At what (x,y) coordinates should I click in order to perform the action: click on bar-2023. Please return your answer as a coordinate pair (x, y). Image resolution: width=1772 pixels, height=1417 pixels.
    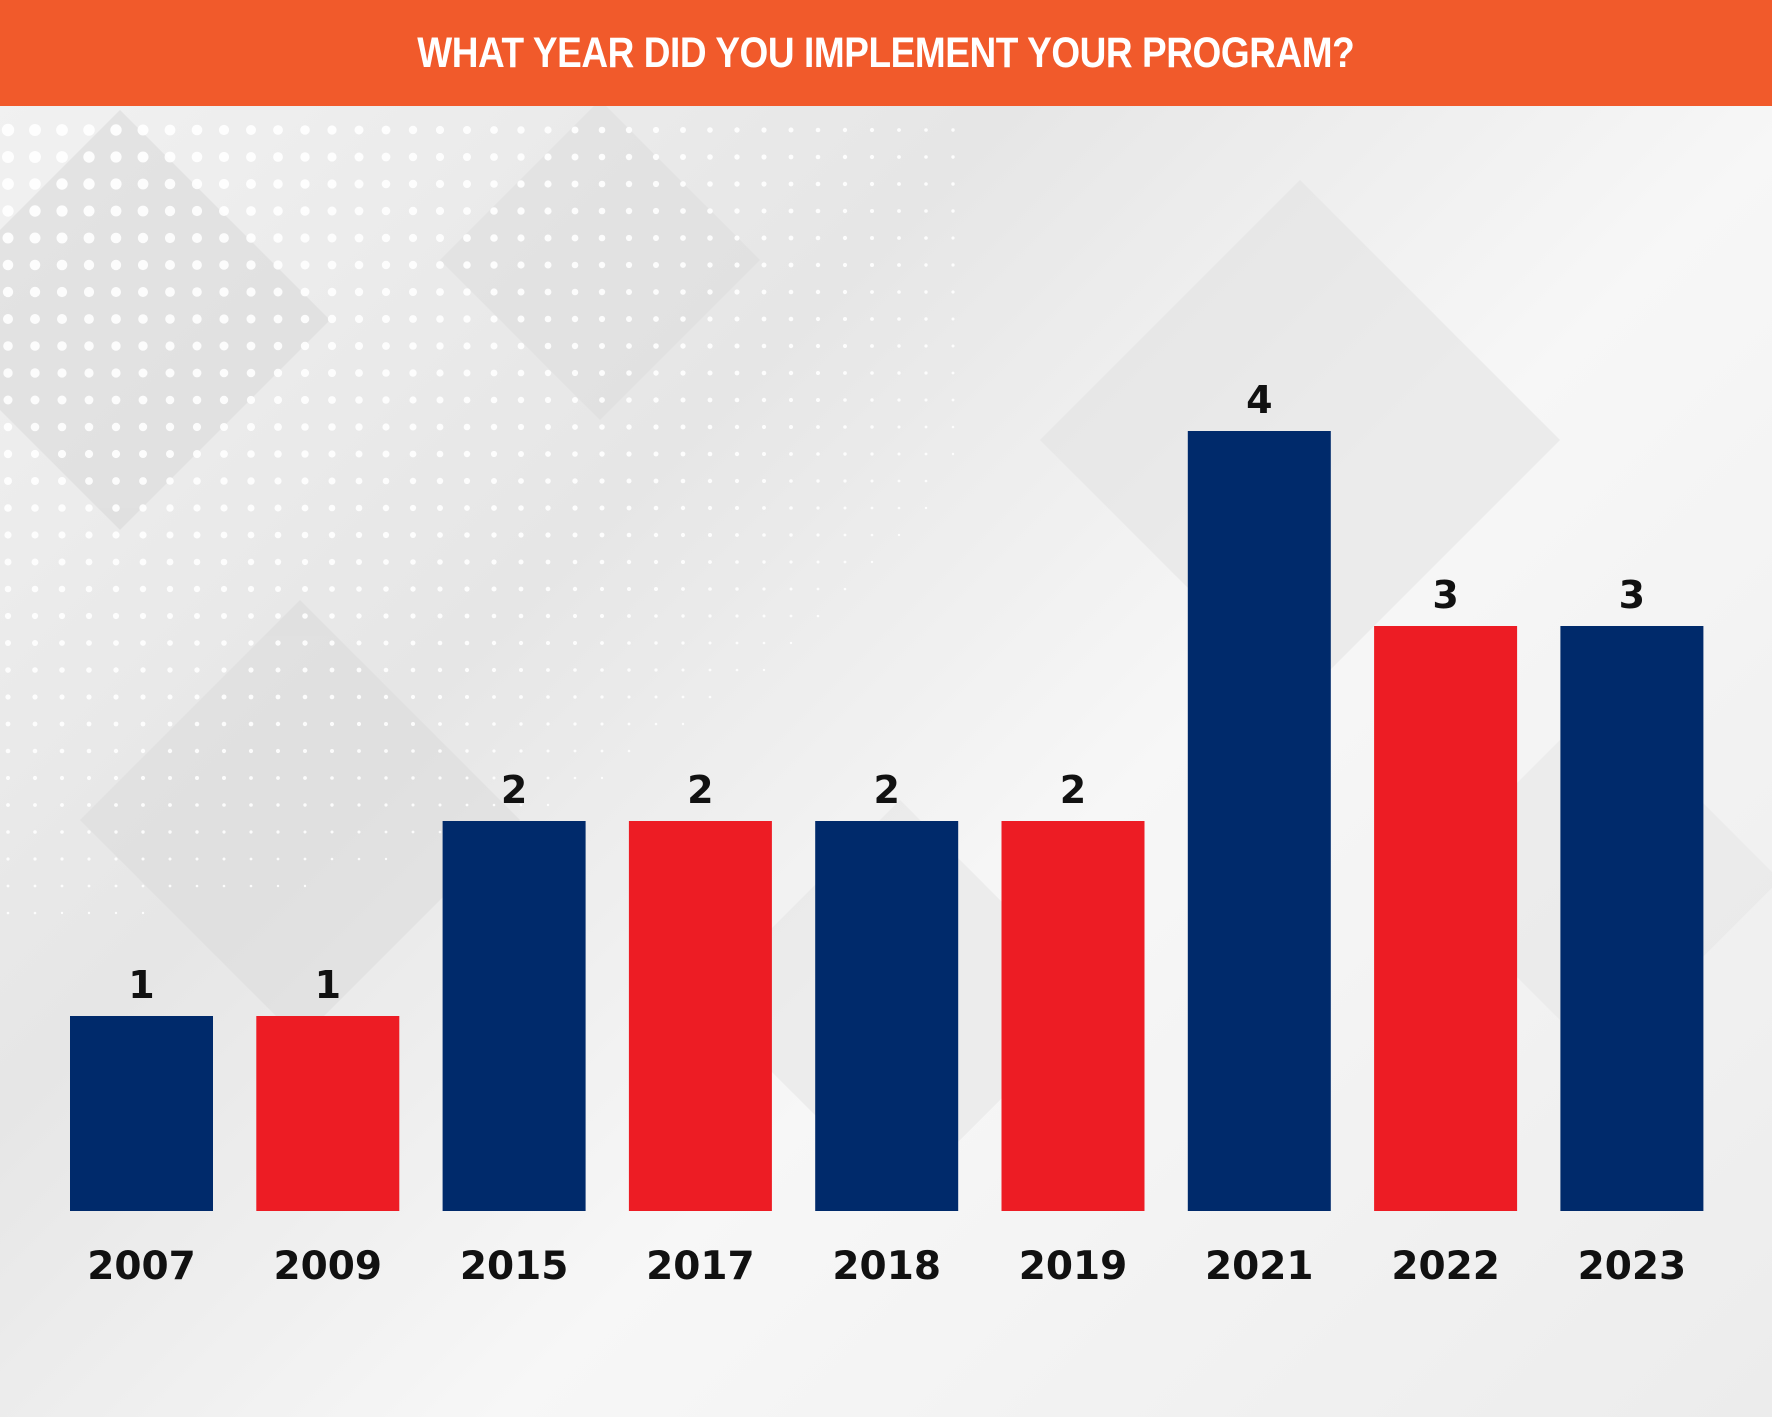
    Looking at the image, I should click on (1632, 918).